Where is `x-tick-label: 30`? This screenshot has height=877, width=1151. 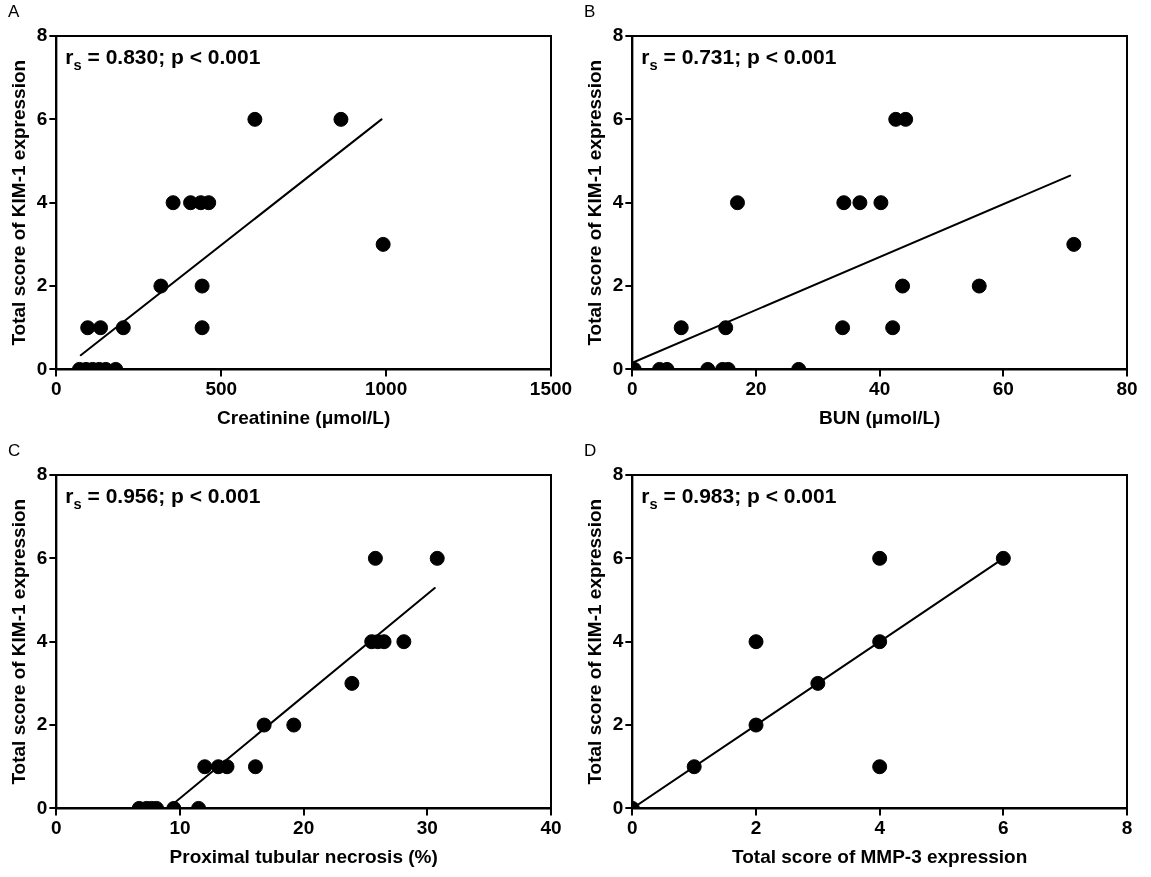
x-tick-label: 30 is located at coordinates (427, 828).